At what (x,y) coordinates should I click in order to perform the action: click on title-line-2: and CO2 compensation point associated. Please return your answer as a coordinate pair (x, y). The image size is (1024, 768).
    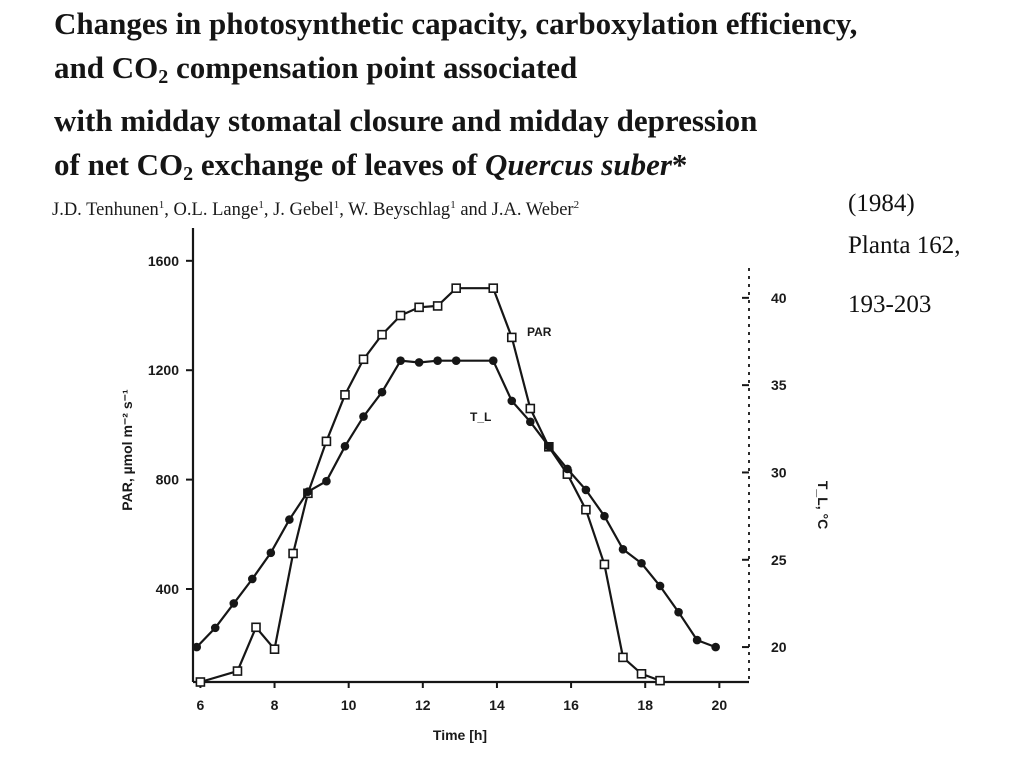
    Looking at the image, I should click on (536, 73).